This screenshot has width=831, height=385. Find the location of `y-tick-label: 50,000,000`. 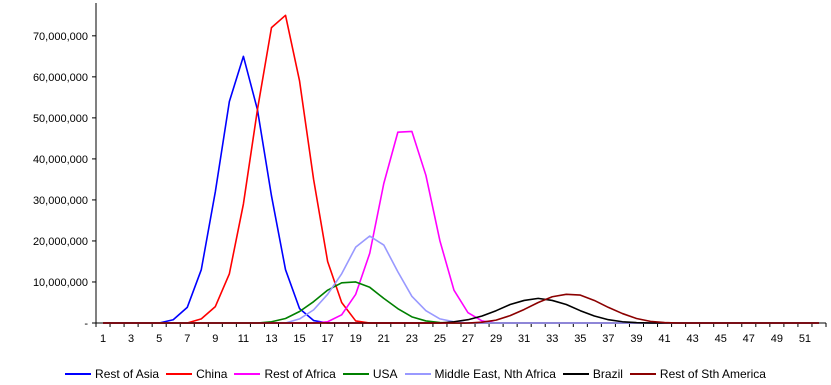

y-tick-label: 50,000,000 is located at coordinates (60, 119).